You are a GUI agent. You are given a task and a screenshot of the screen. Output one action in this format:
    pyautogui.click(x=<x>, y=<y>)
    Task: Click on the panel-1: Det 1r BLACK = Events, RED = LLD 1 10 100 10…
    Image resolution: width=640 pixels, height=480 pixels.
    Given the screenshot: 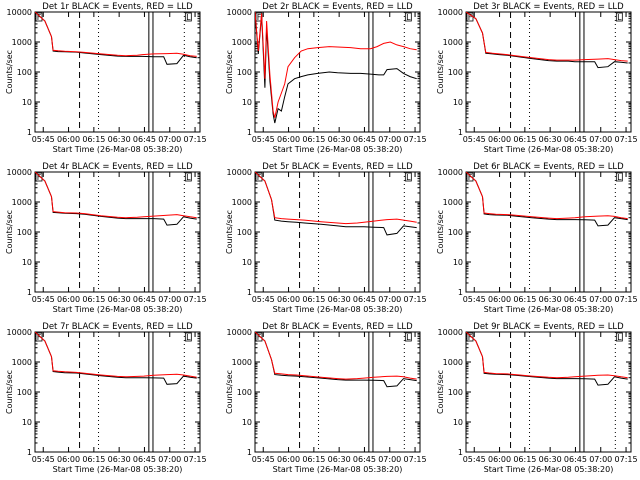 What is the action you would take?
    pyautogui.click(x=106, y=78)
    